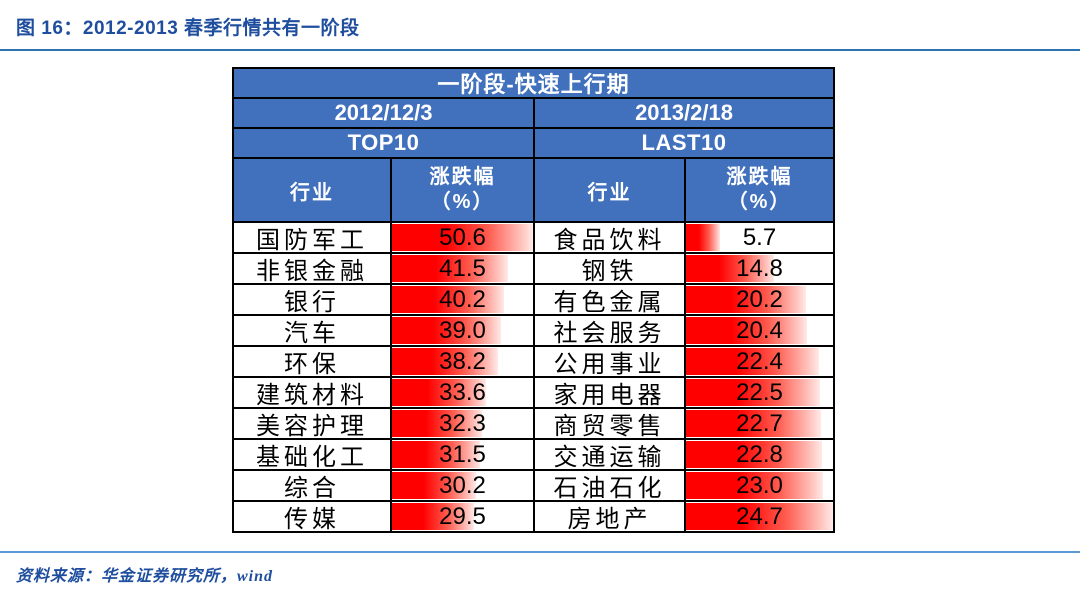 The height and width of the screenshot is (593, 1080). Describe the element at coordinates (313, 300) in the screenshot. I see `left-industry-cell: 银行` at that location.